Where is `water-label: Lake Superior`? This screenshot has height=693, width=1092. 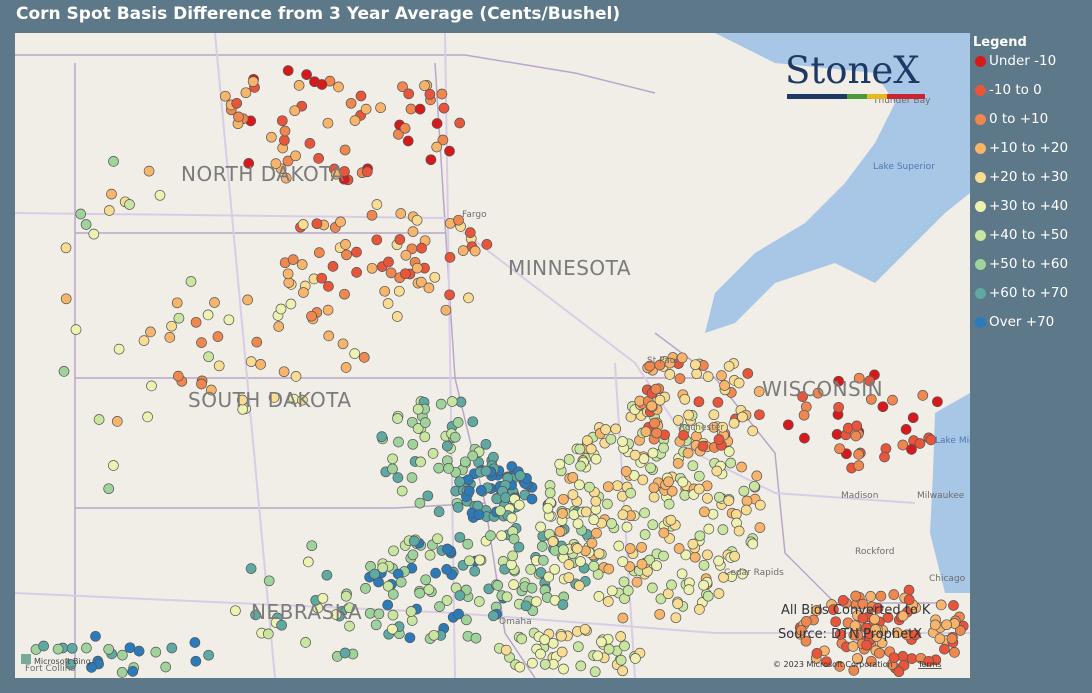 water-label: Lake Superior is located at coordinates (904, 167).